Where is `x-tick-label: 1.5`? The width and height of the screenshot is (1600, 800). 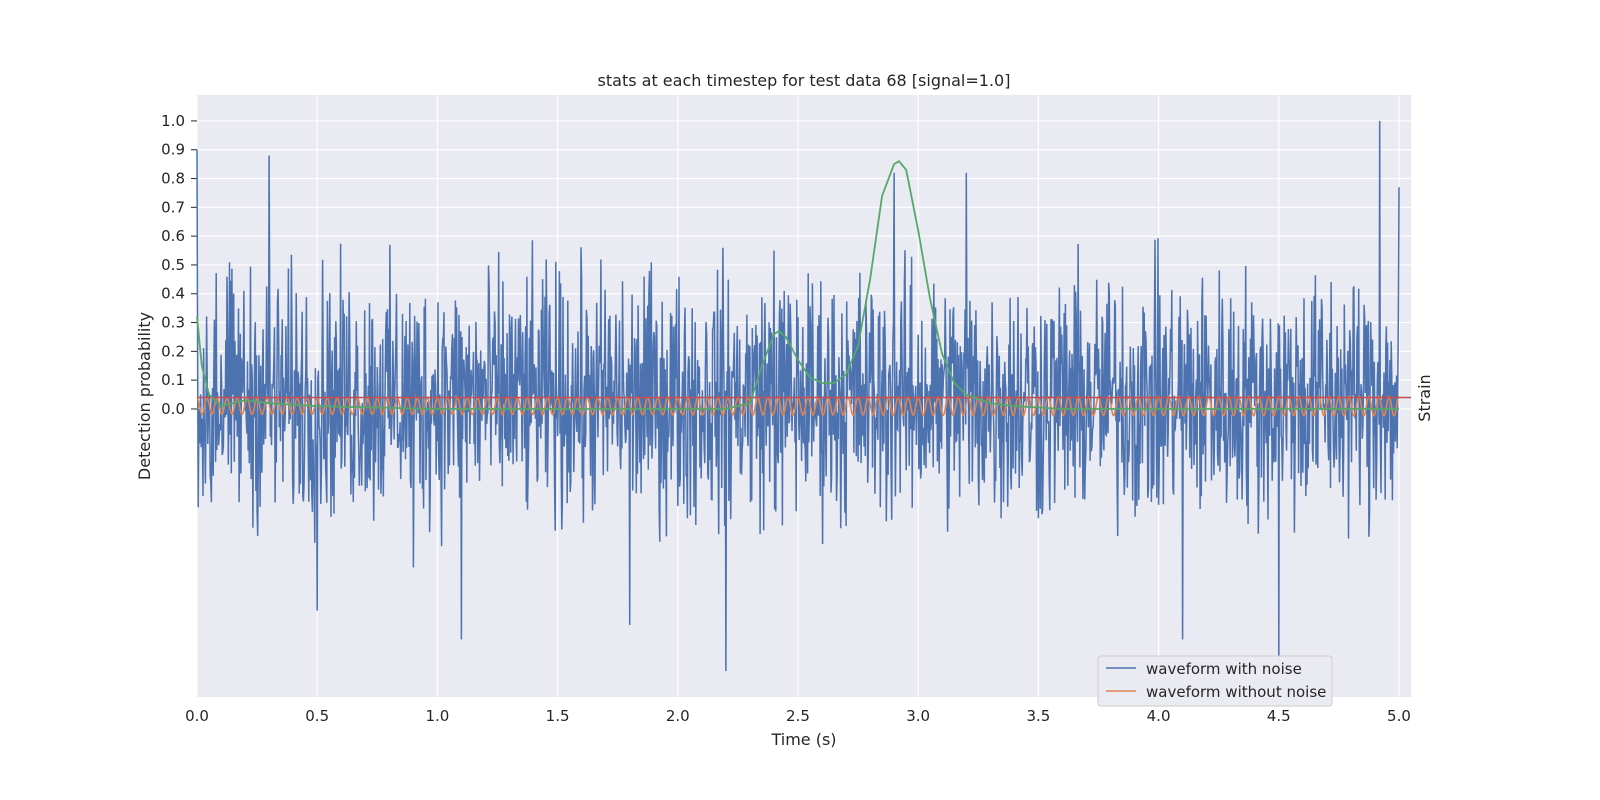 x-tick-label: 1.5 is located at coordinates (558, 716).